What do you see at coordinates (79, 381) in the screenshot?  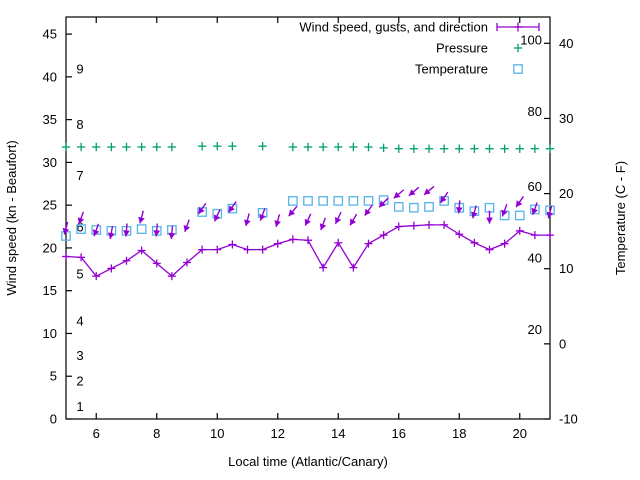 I see `beaufort-label: 2` at bounding box center [79, 381].